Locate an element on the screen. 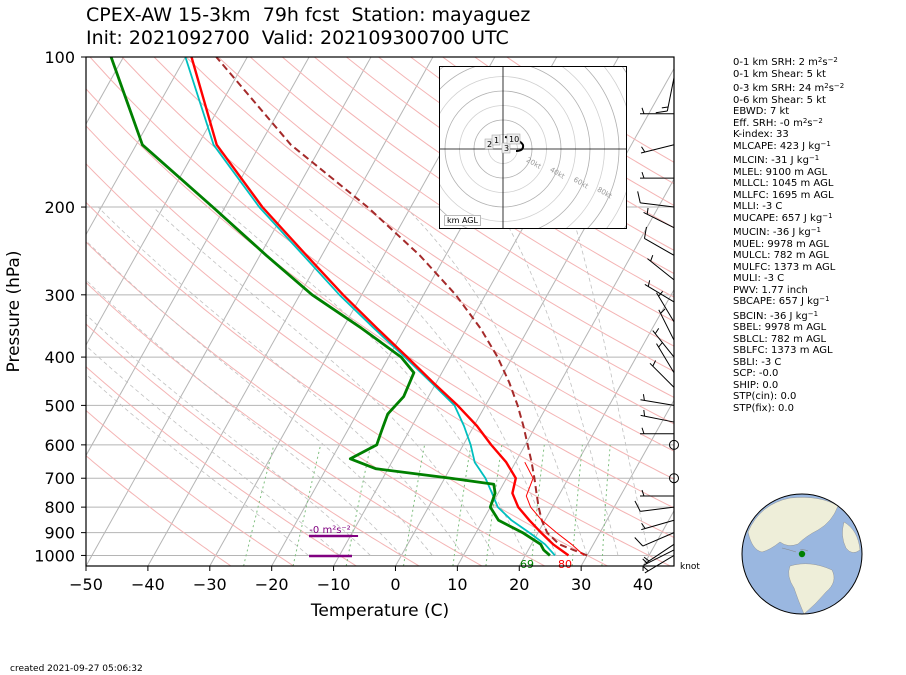 The height and width of the screenshot is (675, 906). param-row: MLLCL: 1045 m AGL is located at coordinates (783, 183).